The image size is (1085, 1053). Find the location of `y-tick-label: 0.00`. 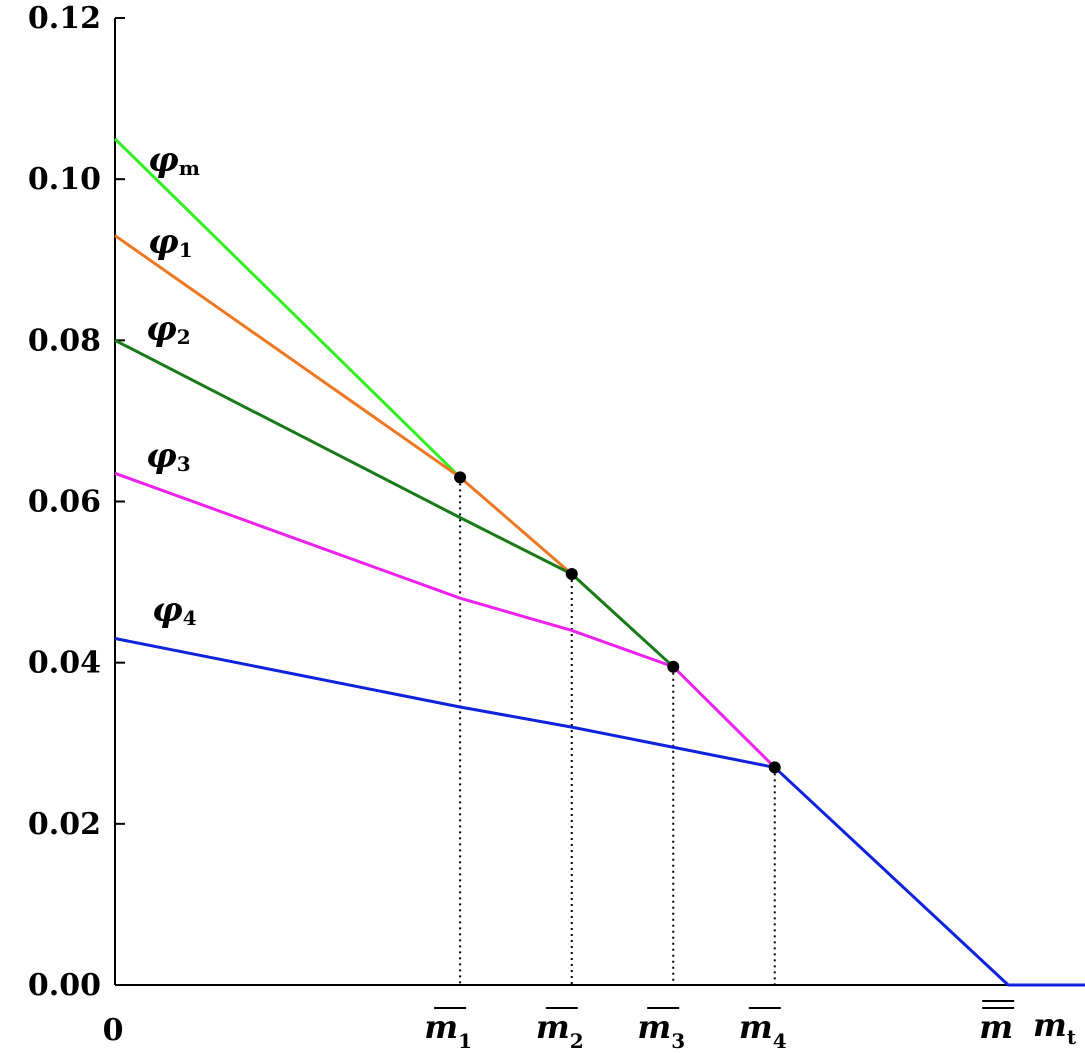

y-tick-label: 0.00 is located at coordinates (64, 985).